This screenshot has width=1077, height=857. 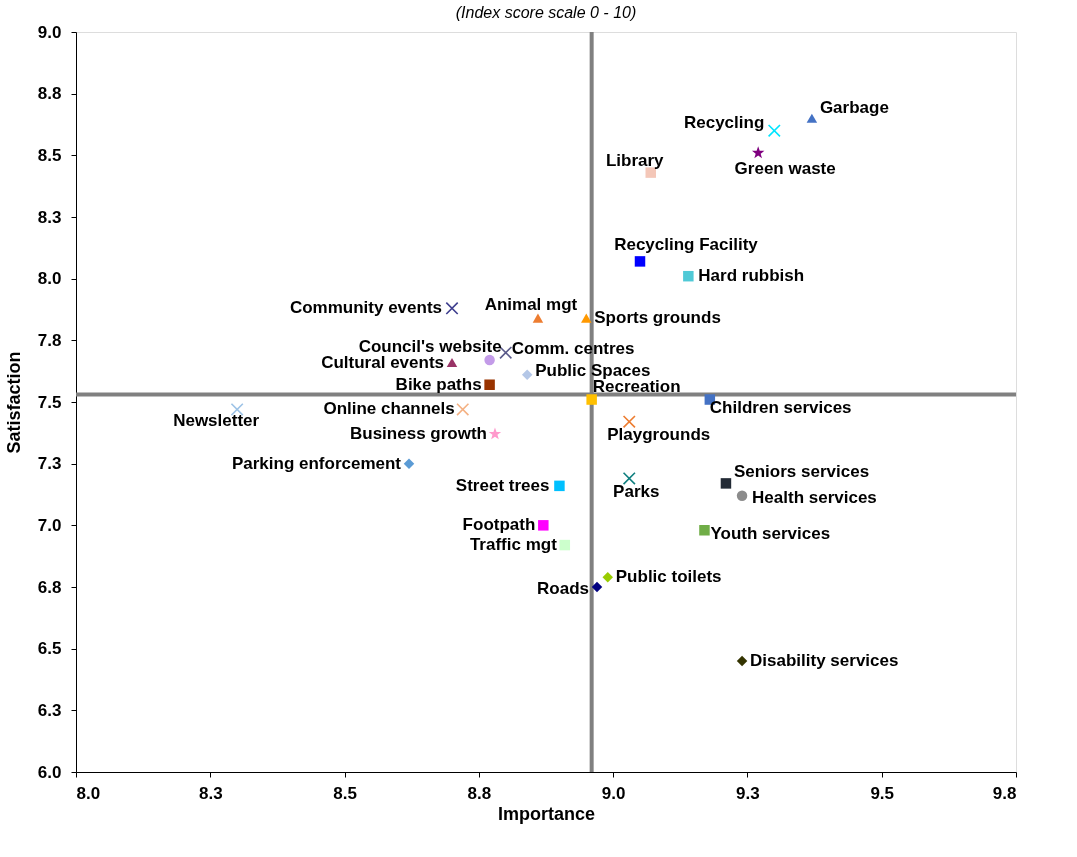 I want to click on x-tick-label: 9.0, so click(x=613, y=793).